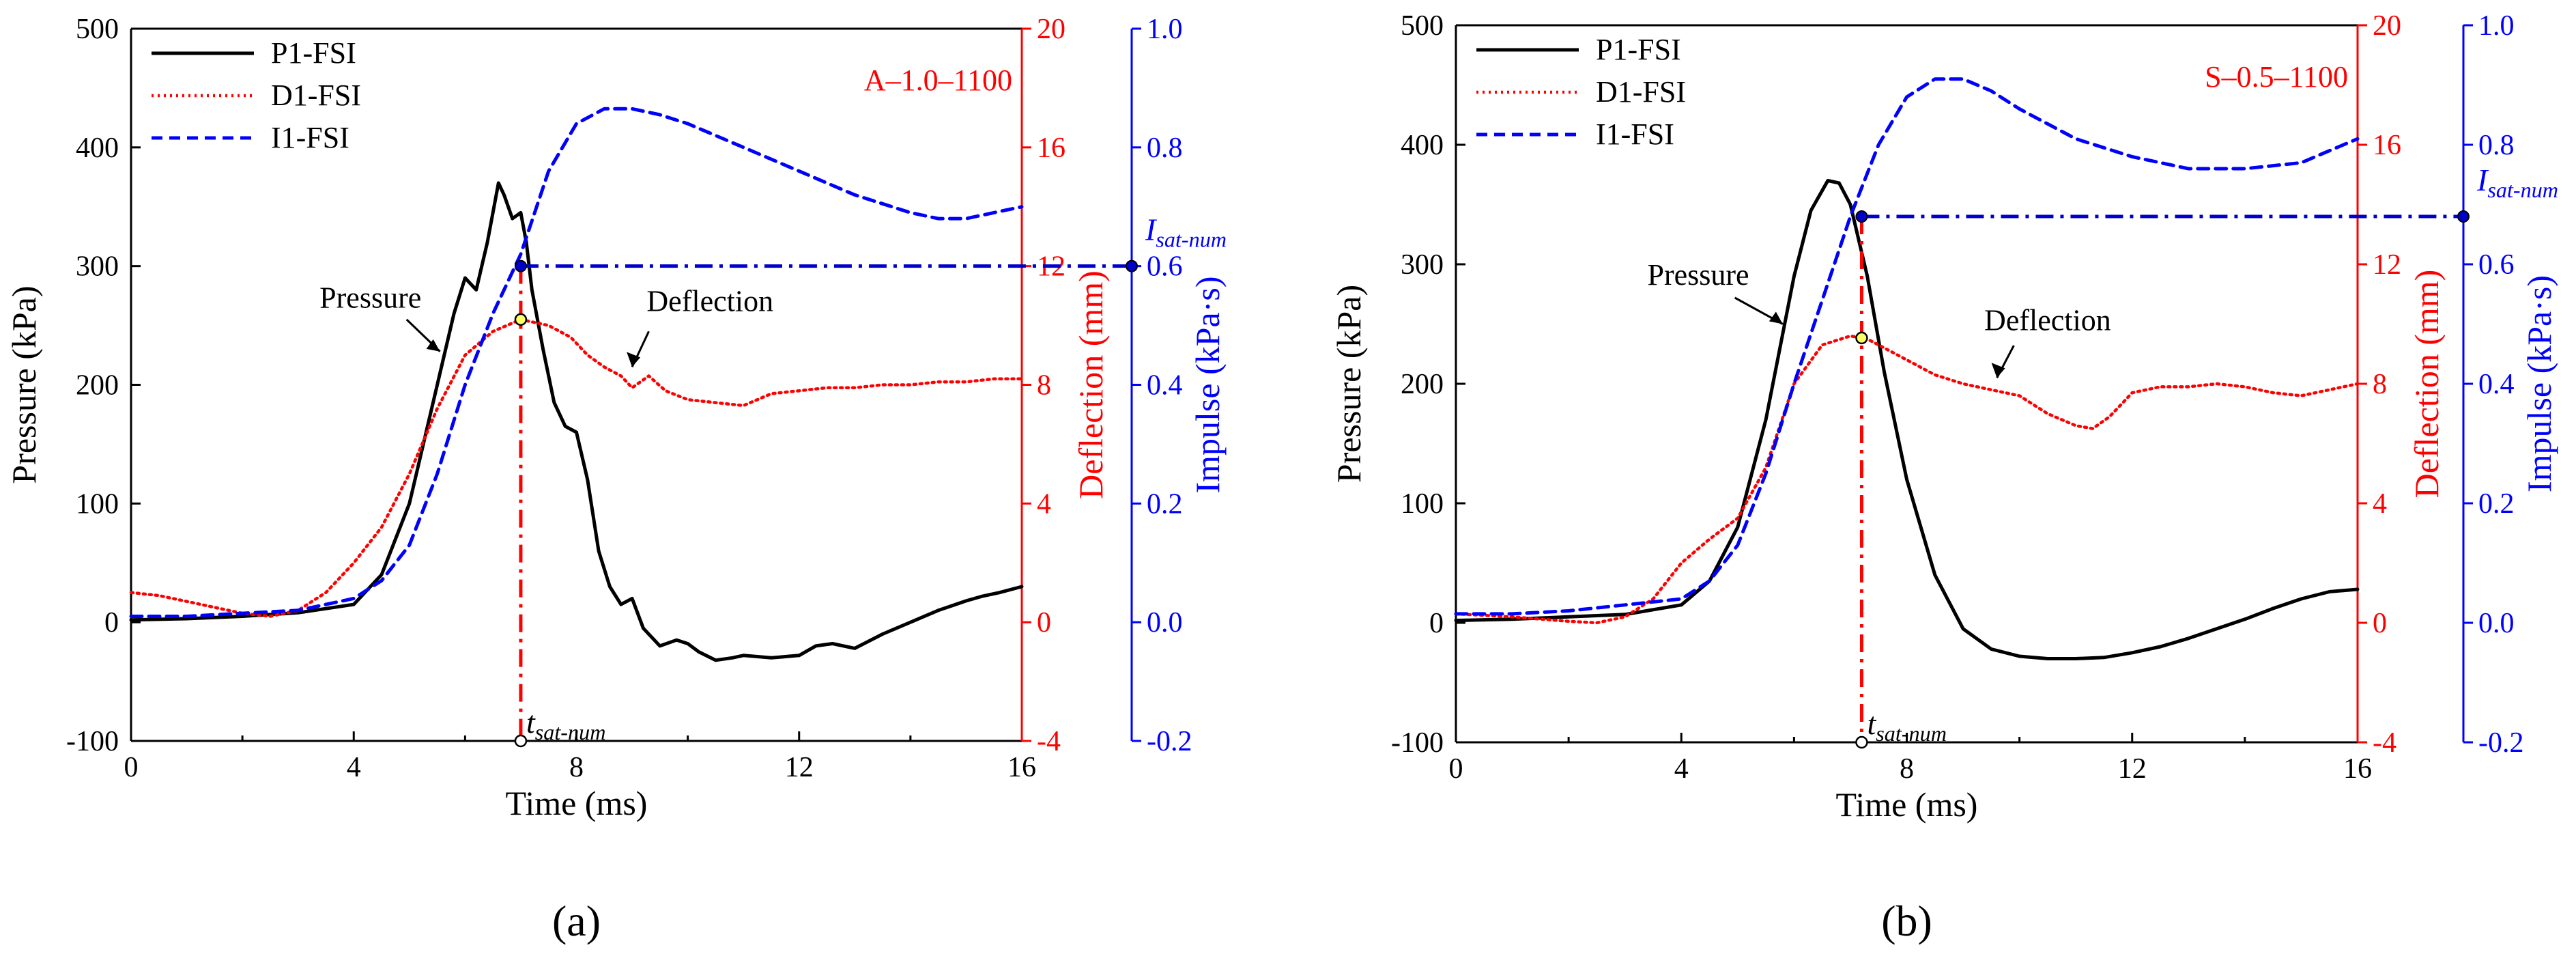 This screenshot has width=2576, height=954. What do you see at coordinates (576, 921) in the screenshot?
I see `panel-label: (a)` at bounding box center [576, 921].